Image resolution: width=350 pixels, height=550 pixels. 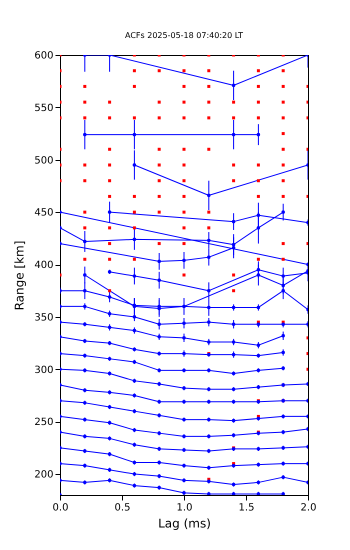 I want to click on x-tick-label: 1.5, so click(x=246, y=508).